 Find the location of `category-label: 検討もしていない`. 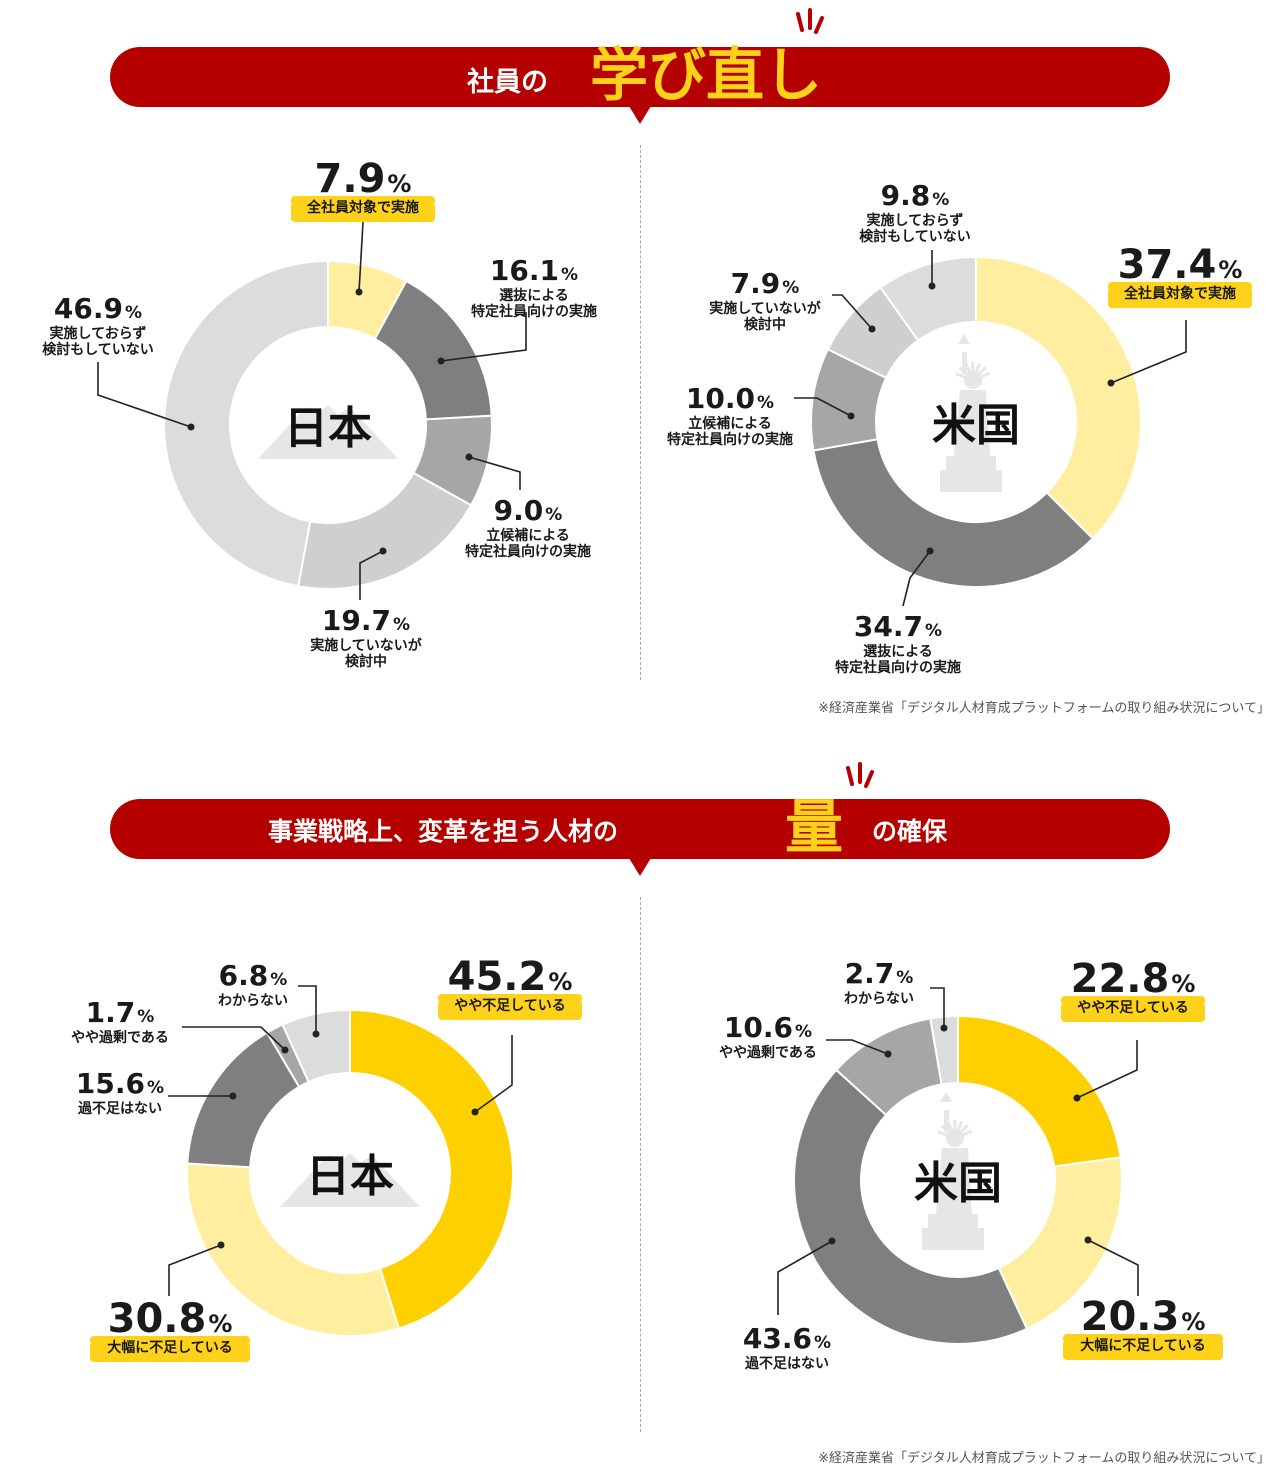

category-label: 検討もしていない is located at coordinates (915, 236).